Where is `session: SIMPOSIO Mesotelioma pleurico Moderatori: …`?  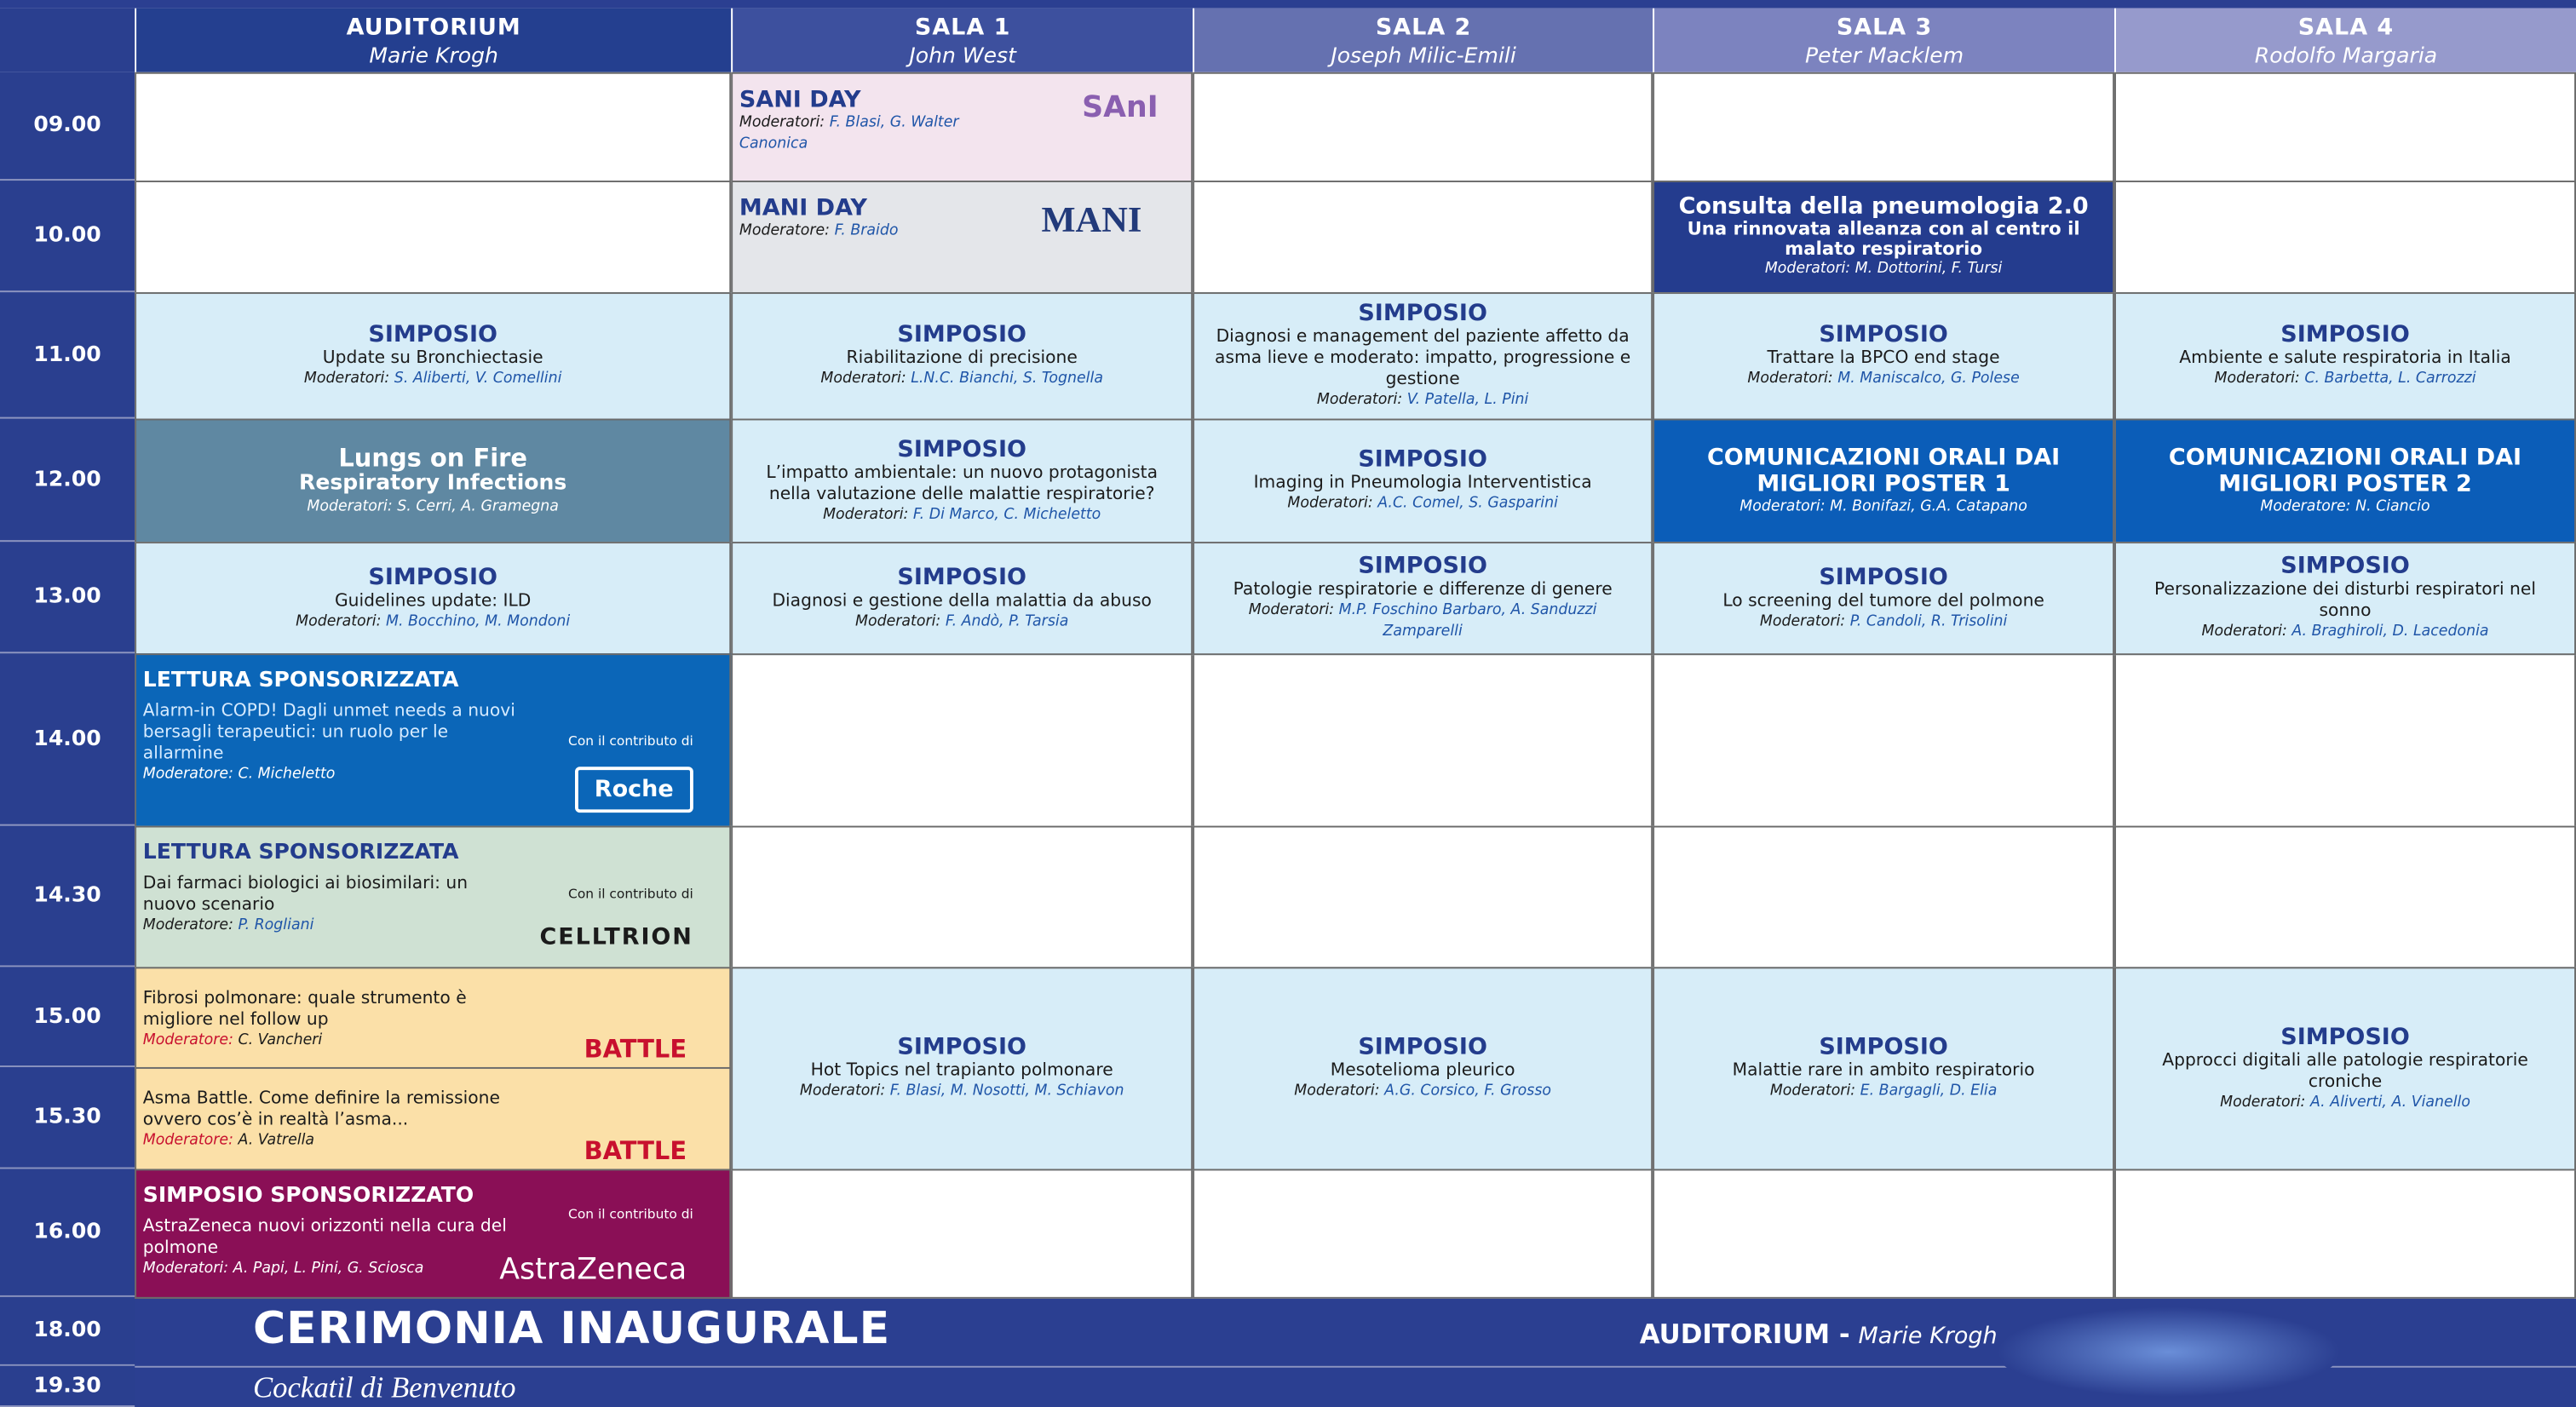 session: SIMPOSIO Mesotelioma pleurico Moderatori: … is located at coordinates (1423, 1069).